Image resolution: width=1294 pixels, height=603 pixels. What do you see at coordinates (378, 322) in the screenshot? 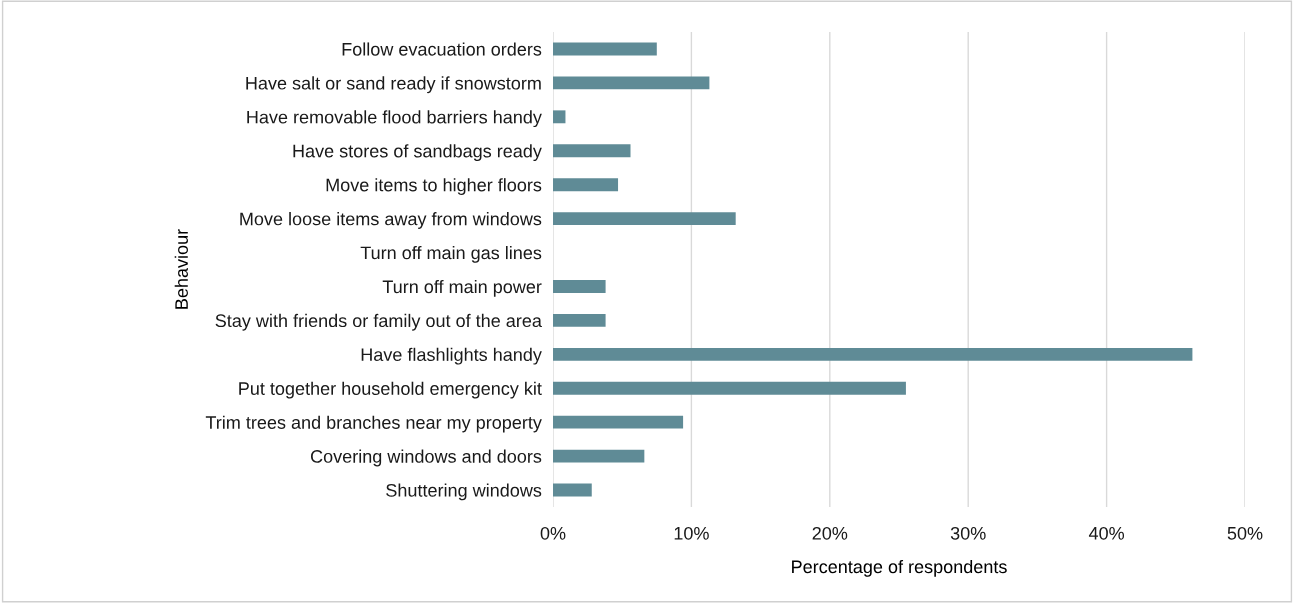
I see `y-tick-label: Stay with friends or family out of the area` at bounding box center [378, 322].